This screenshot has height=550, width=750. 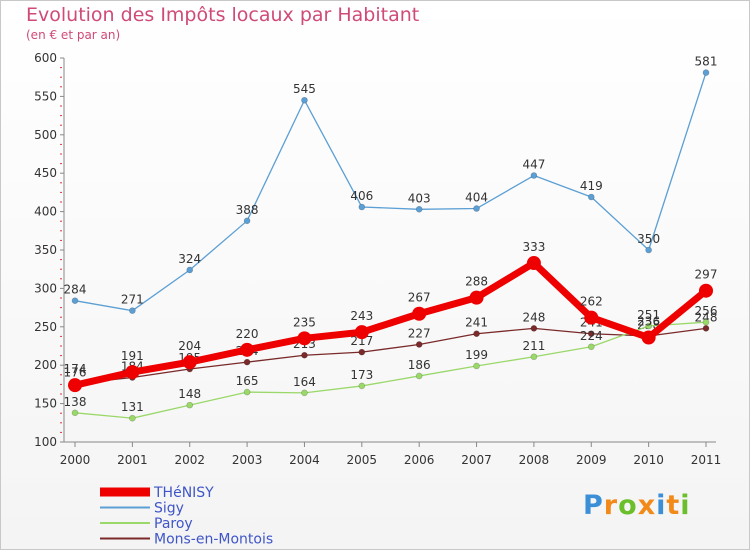 What do you see at coordinates (183, 493) in the screenshot?
I see `legend-label: THéNISY` at bounding box center [183, 493].